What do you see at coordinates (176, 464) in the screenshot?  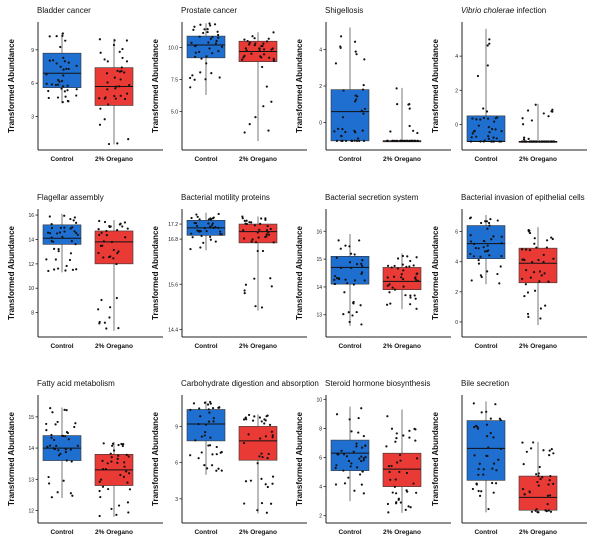 I see `y-tick-label: 6` at bounding box center [176, 464].